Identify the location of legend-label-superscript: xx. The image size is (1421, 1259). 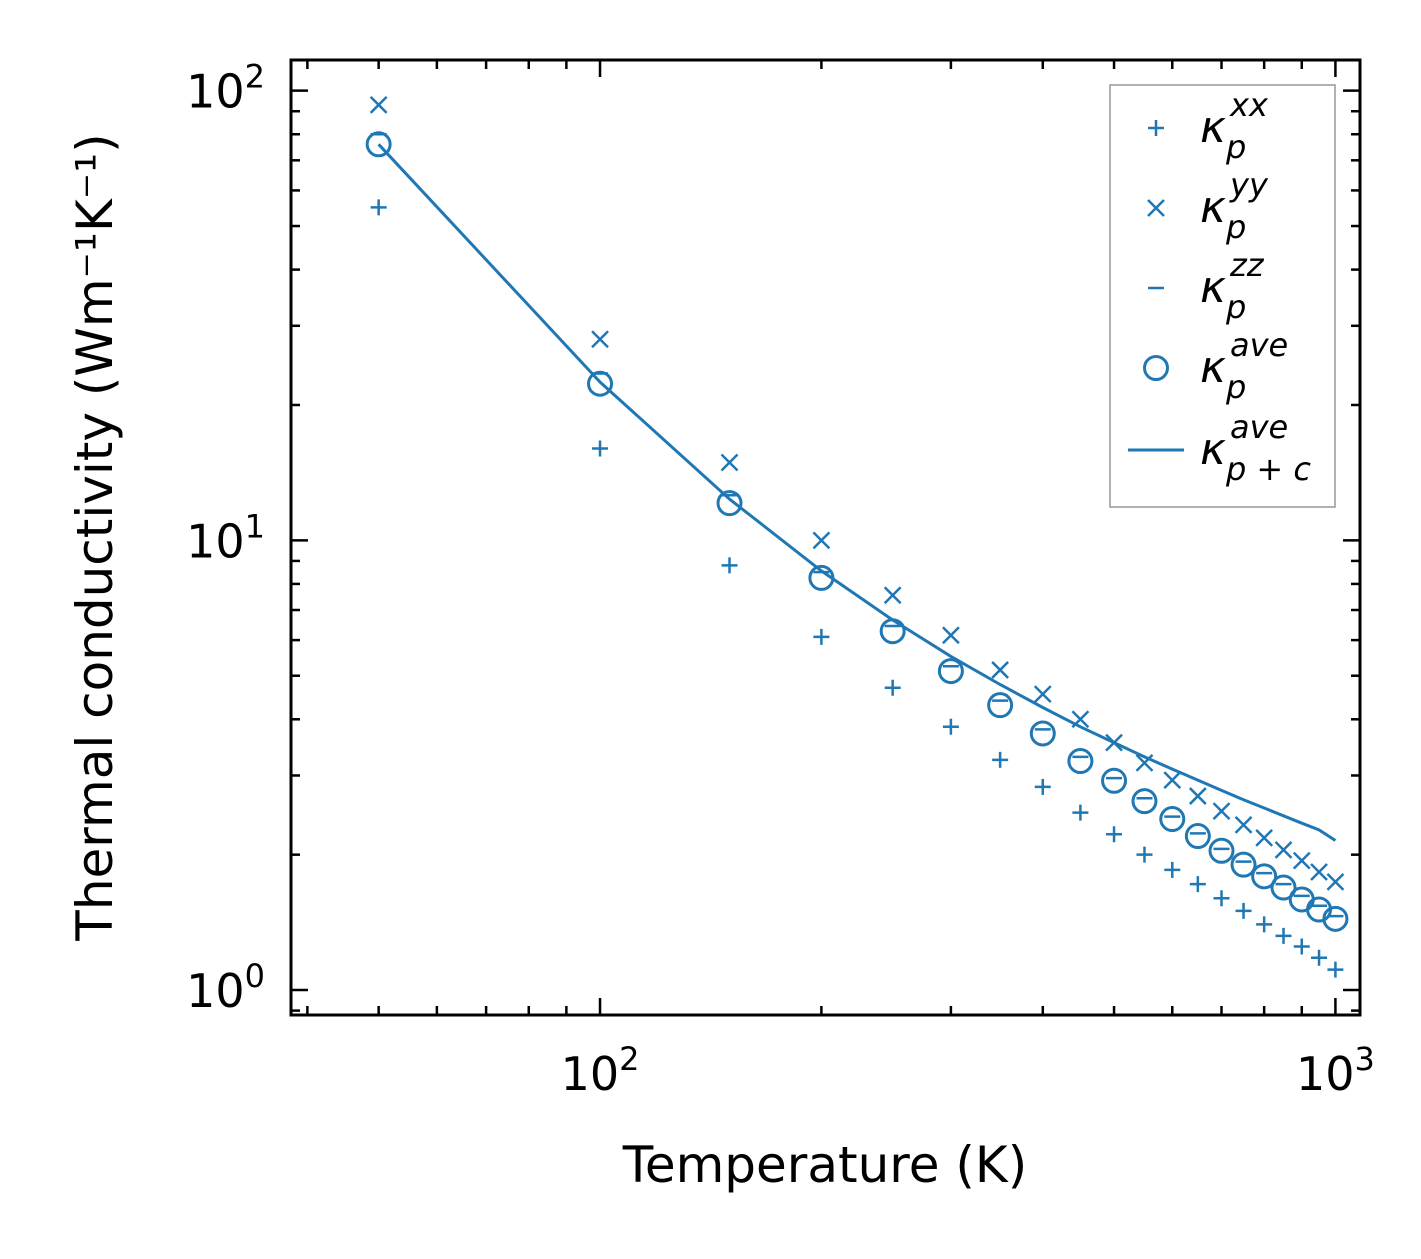
(1249, 105).